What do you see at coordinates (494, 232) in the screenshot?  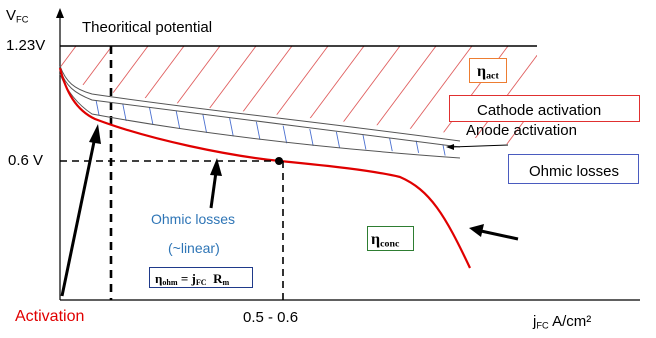 I see `concentration-arrow` at bounding box center [494, 232].